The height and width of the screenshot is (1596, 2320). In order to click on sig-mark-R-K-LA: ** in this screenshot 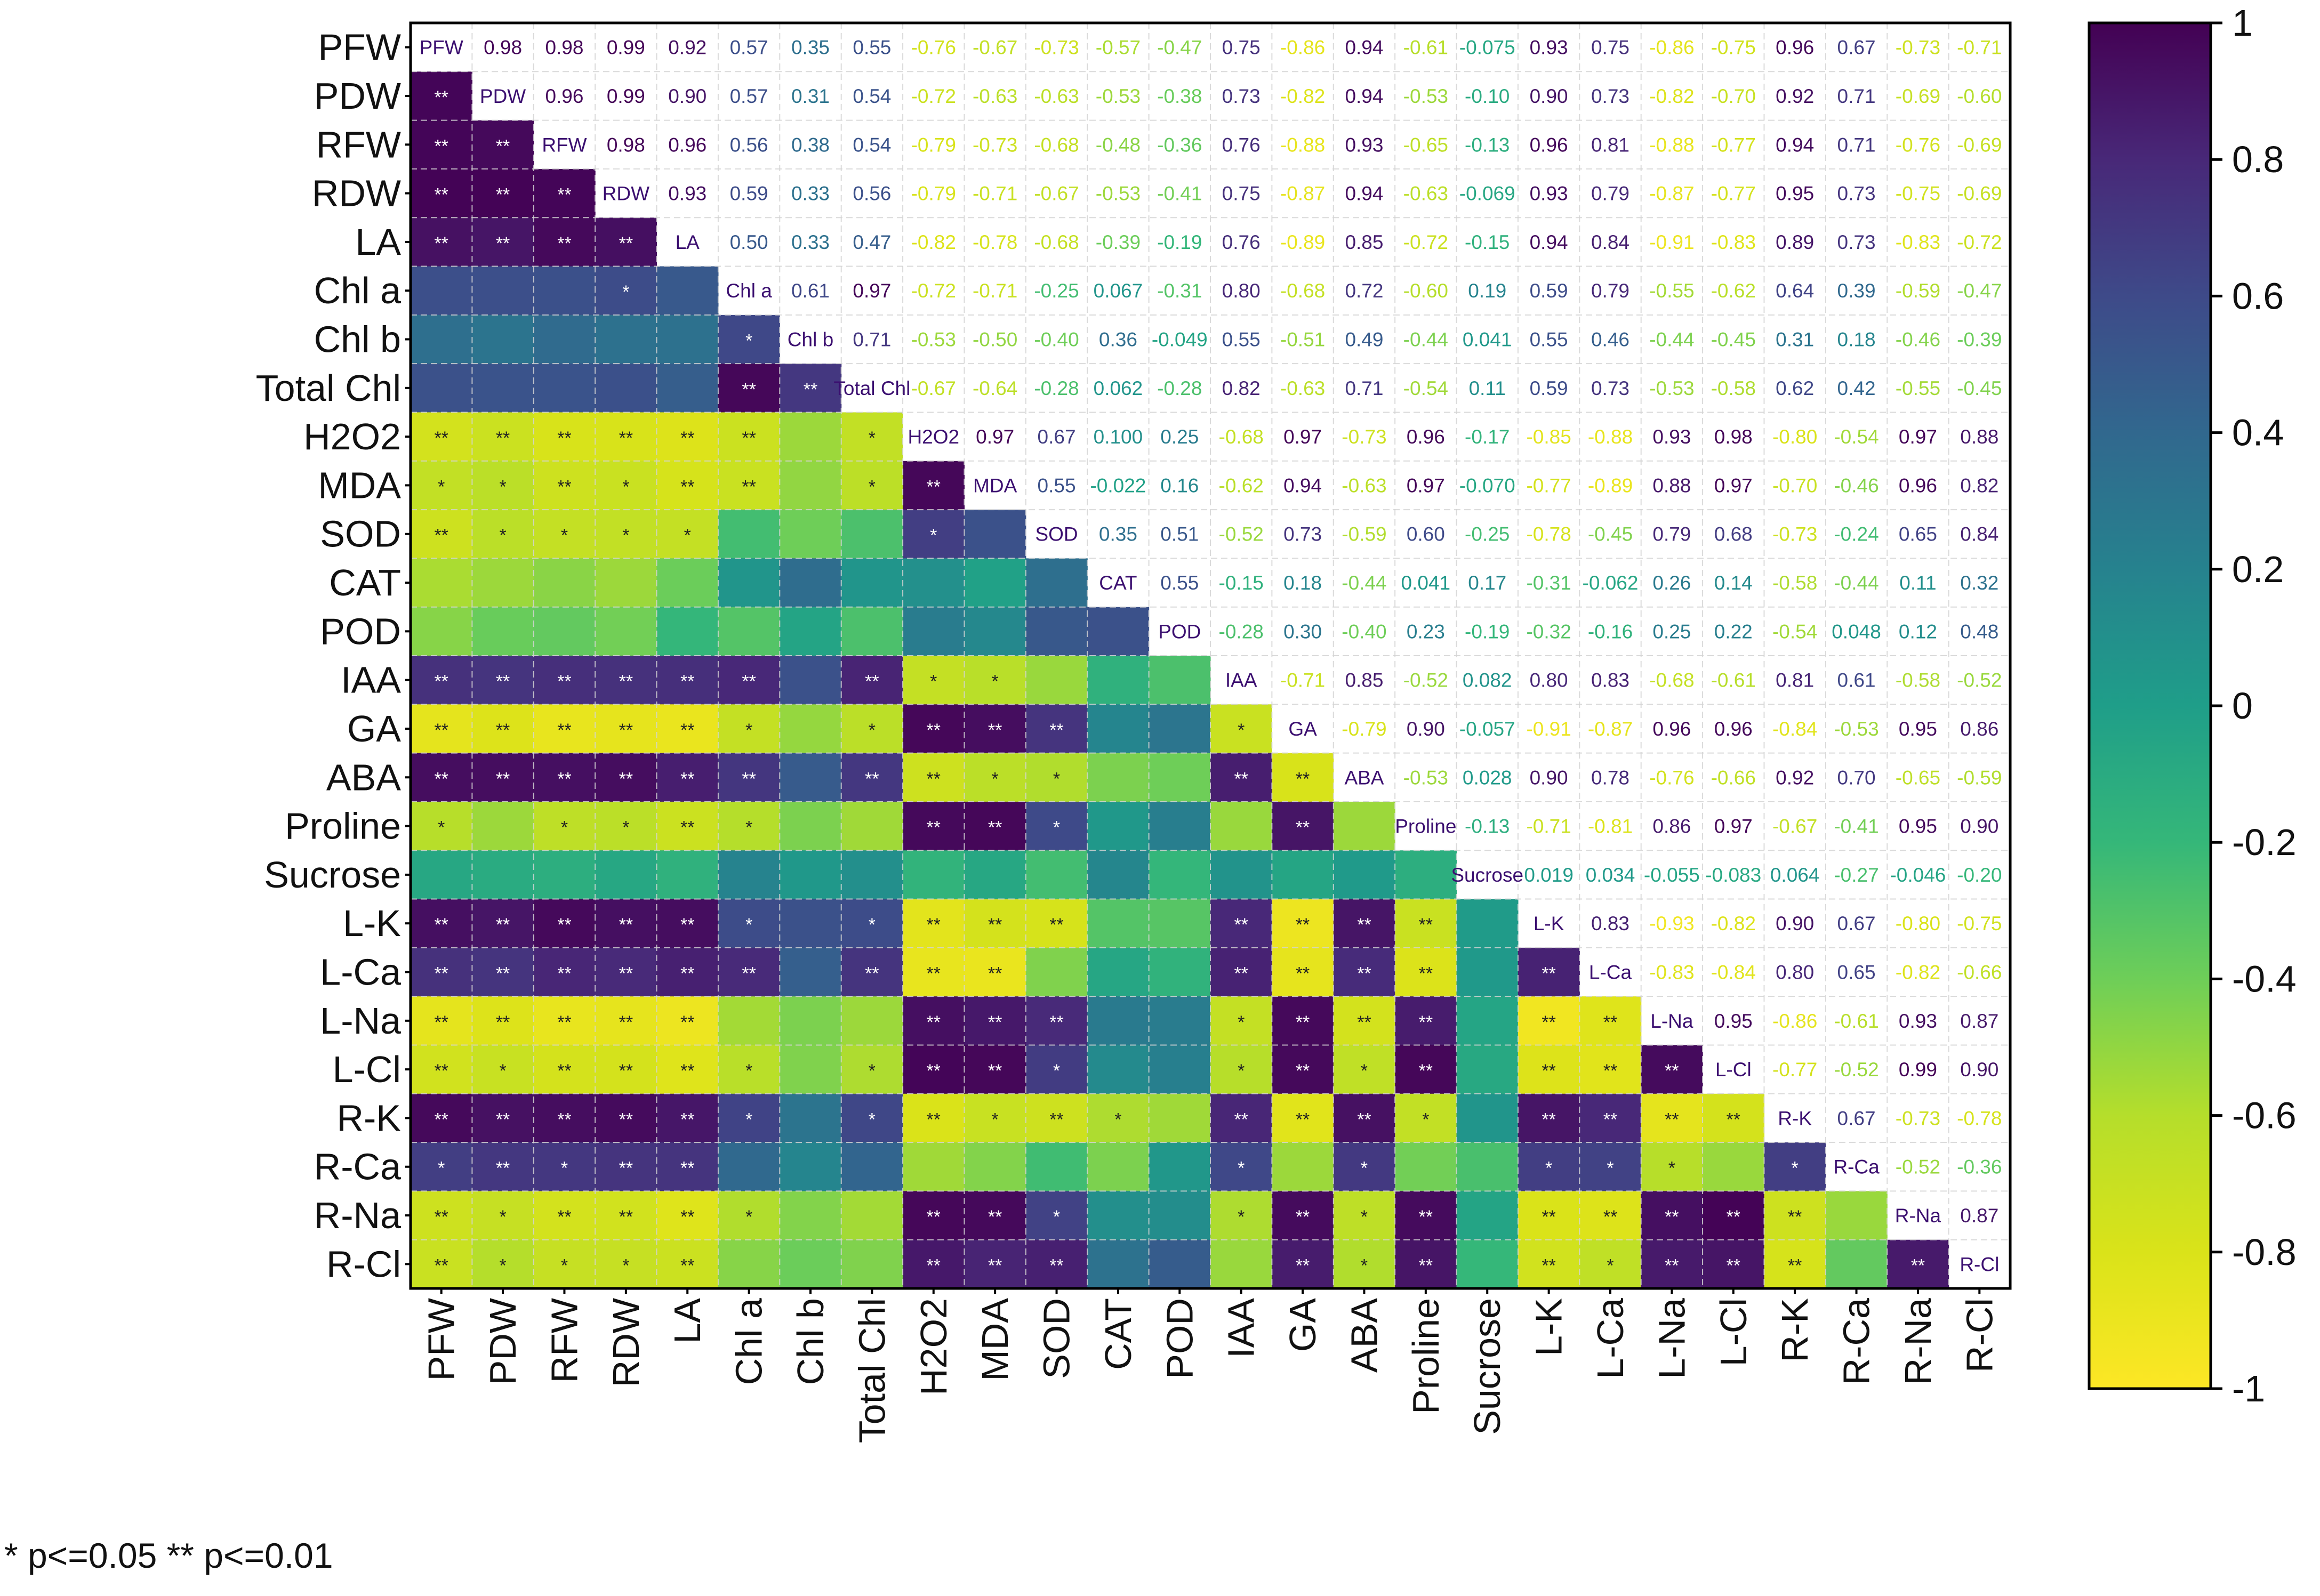, I will do `click(687, 1119)`.